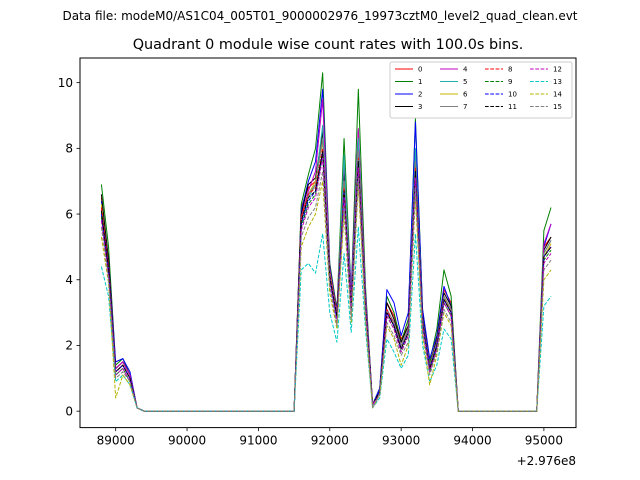  I want to click on x-tick-label: 95000, so click(544, 441).